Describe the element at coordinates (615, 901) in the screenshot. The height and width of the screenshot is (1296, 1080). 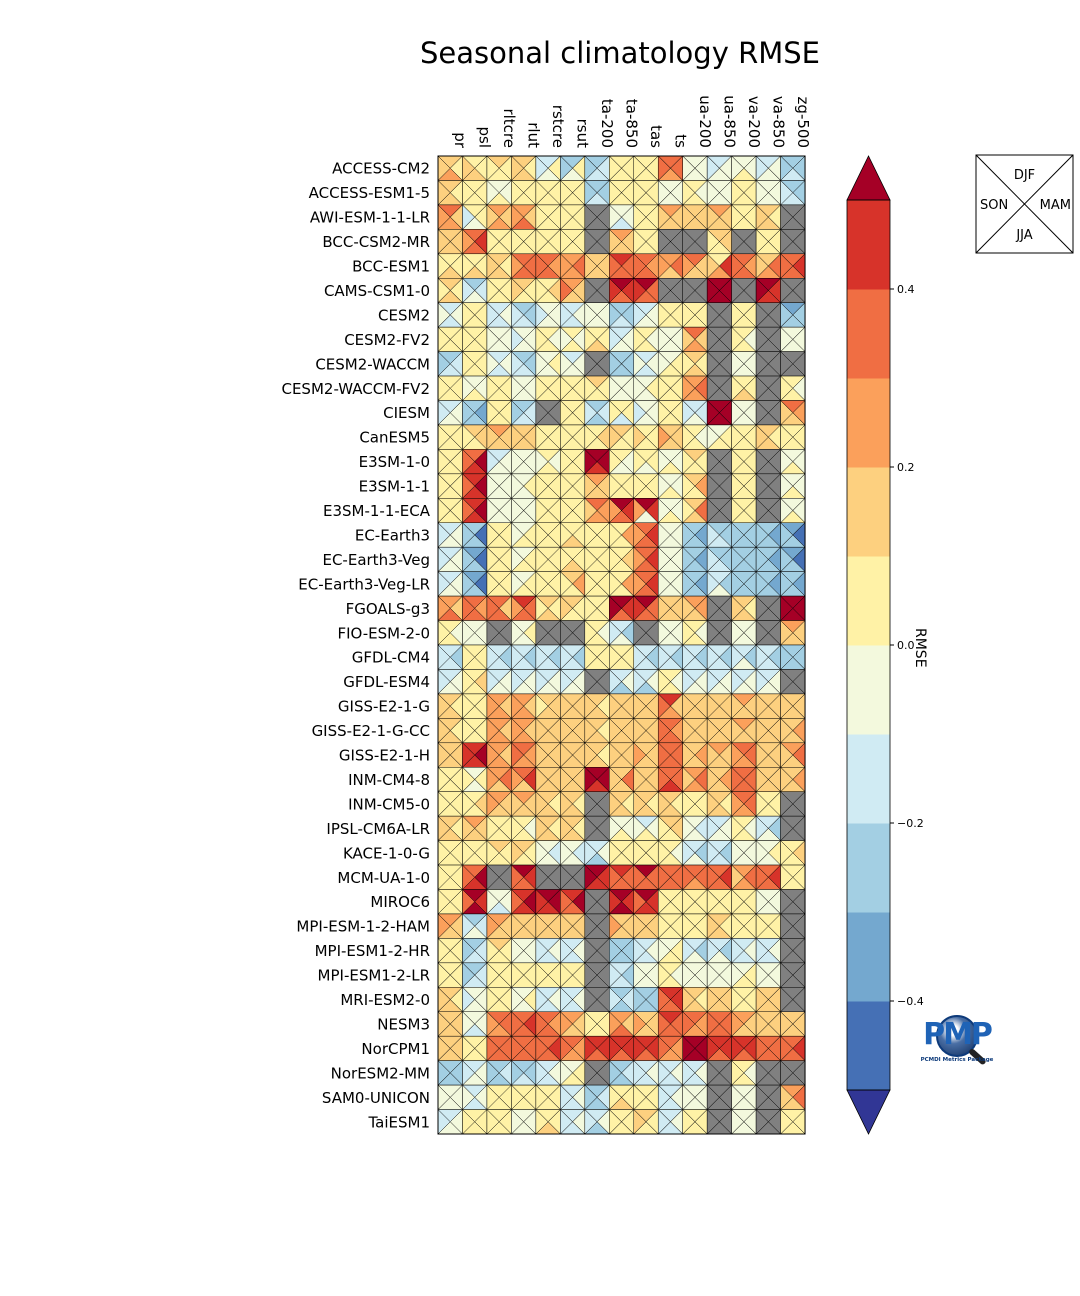
I see `cell-MIROC6-ta-850-SON` at that location.